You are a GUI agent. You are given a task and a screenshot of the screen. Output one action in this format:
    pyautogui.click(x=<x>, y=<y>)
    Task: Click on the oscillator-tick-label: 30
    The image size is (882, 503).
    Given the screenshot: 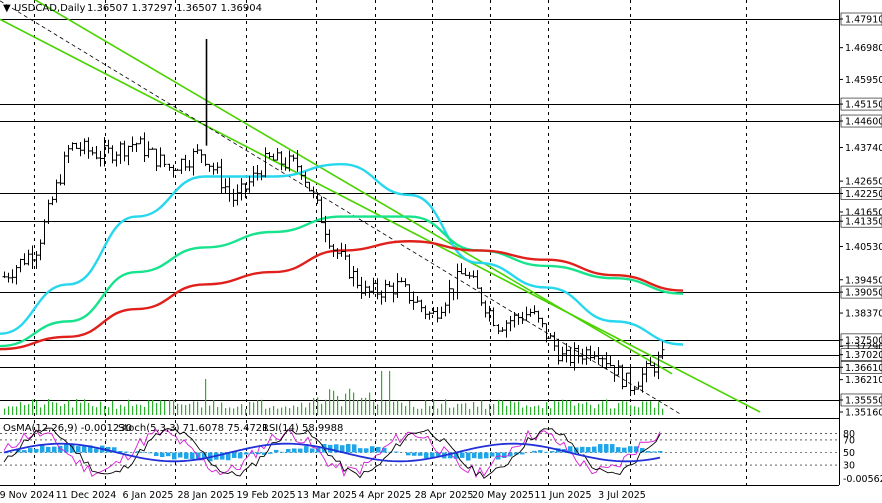 What is the action you would take?
    pyautogui.click(x=849, y=466)
    